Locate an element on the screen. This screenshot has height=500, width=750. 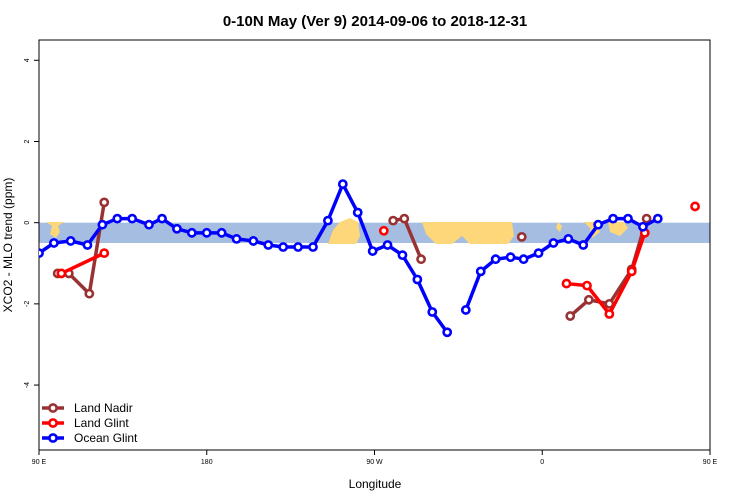
legend-item-ocean-glint: Ocean Glint is located at coordinates (90, 438).